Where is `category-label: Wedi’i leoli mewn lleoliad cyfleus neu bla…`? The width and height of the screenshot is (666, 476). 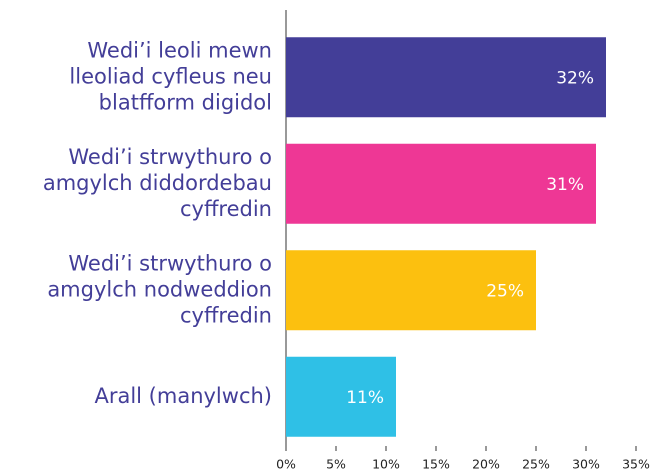
category-label: Wedi’i leoli mewn lleoliad cyfleus neu bla… is located at coordinates (170, 76).